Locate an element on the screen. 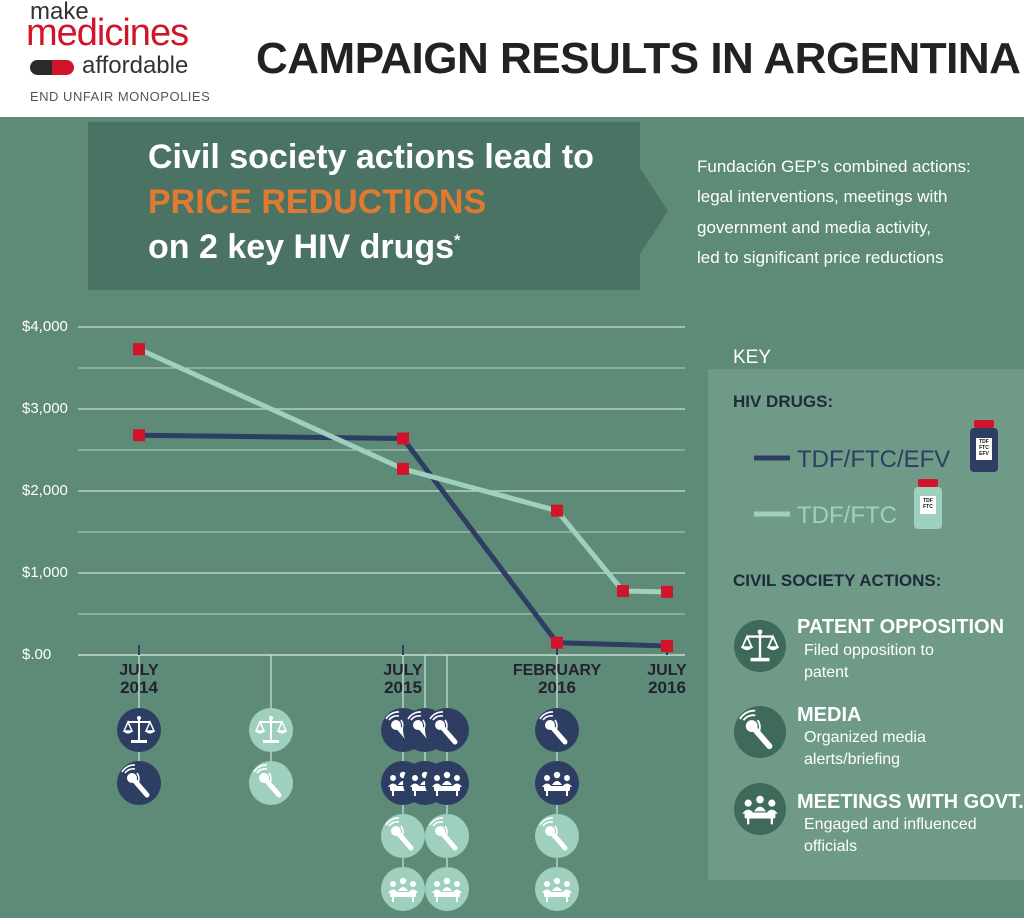 The width and height of the screenshot is (1024, 918). x-axis-tick-label: JULY 2014 is located at coordinates (139, 679).